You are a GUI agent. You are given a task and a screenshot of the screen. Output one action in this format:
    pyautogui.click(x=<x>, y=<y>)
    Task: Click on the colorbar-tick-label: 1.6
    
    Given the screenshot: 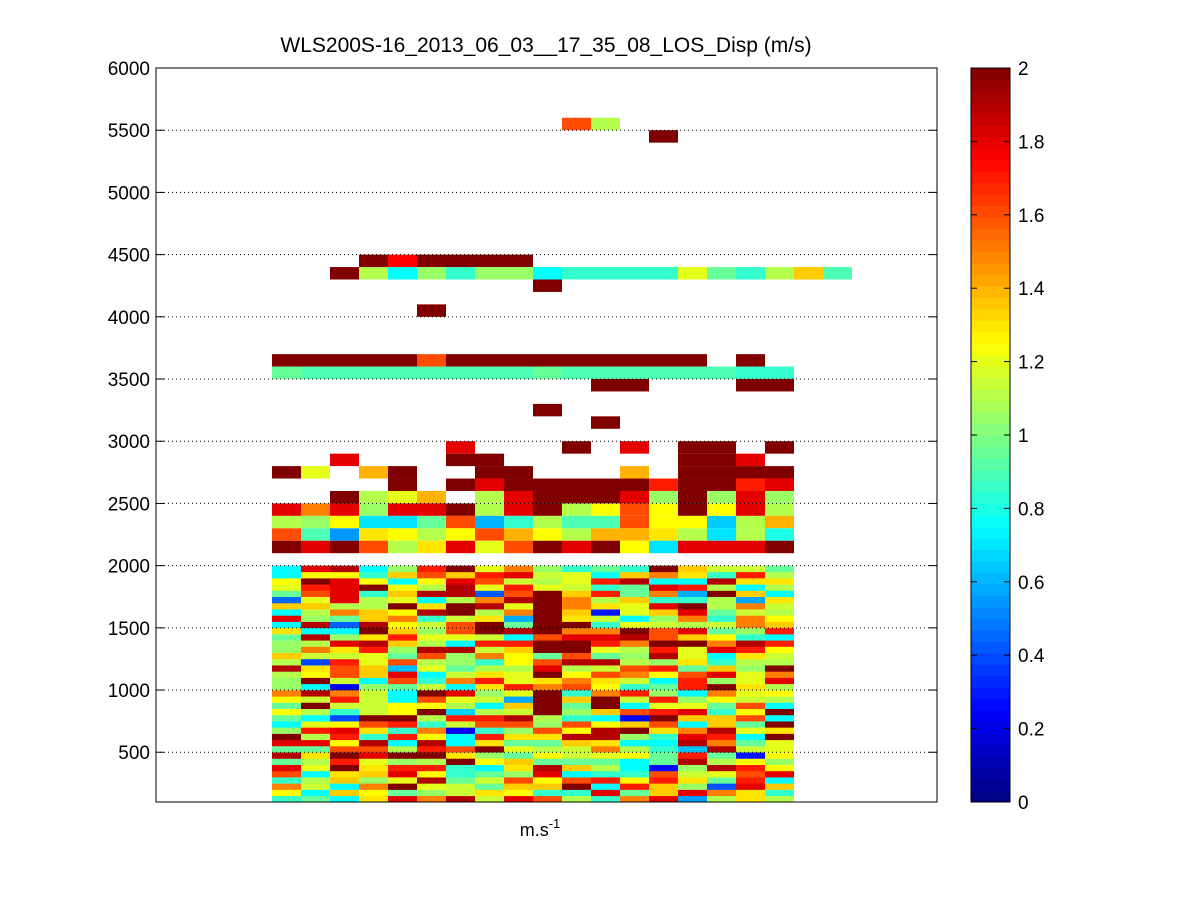 What is the action you would take?
    pyautogui.click(x=1031, y=216)
    